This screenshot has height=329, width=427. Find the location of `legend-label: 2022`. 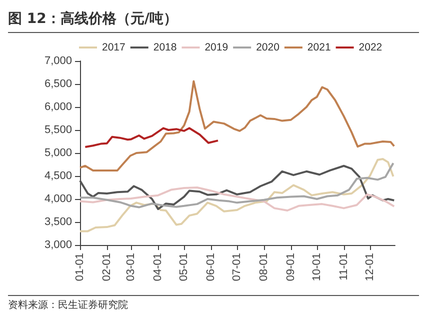

legend-label: 2022 is located at coordinates (370, 48).